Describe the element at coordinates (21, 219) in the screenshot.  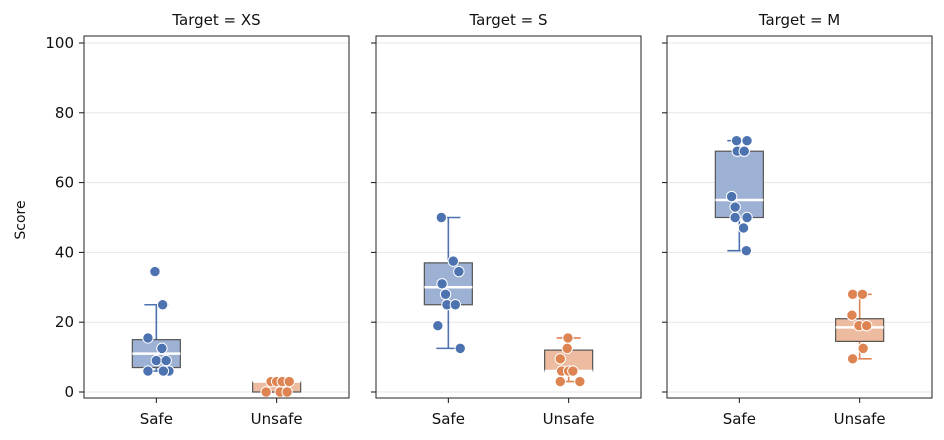
I see `y-axis-label: Score` at that location.